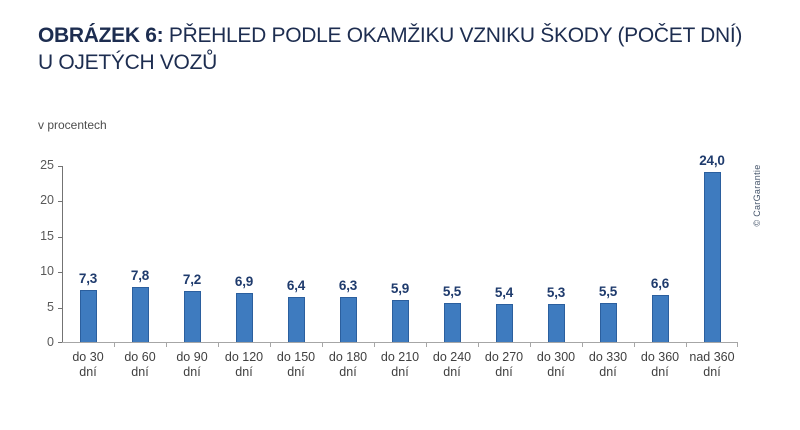 The width and height of the screenshot is (800, 430). What do you see at coordinates (88, 364) in the screenshot?
I see `x-axis-category-label: do 30 dní` at bounding box center [88, 364].